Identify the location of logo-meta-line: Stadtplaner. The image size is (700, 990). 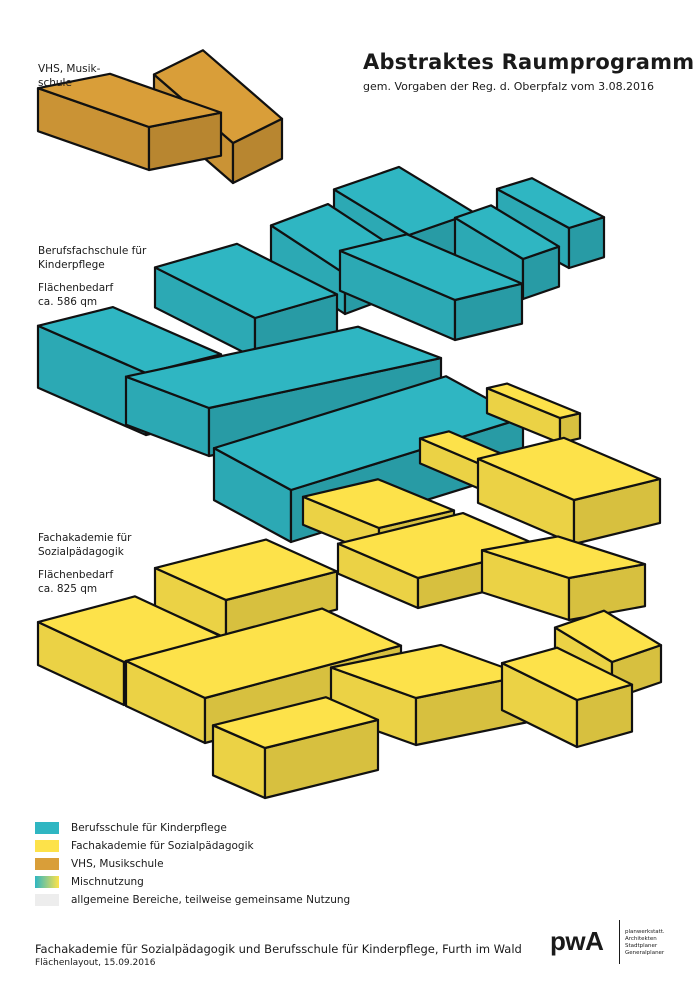
(641, 946).